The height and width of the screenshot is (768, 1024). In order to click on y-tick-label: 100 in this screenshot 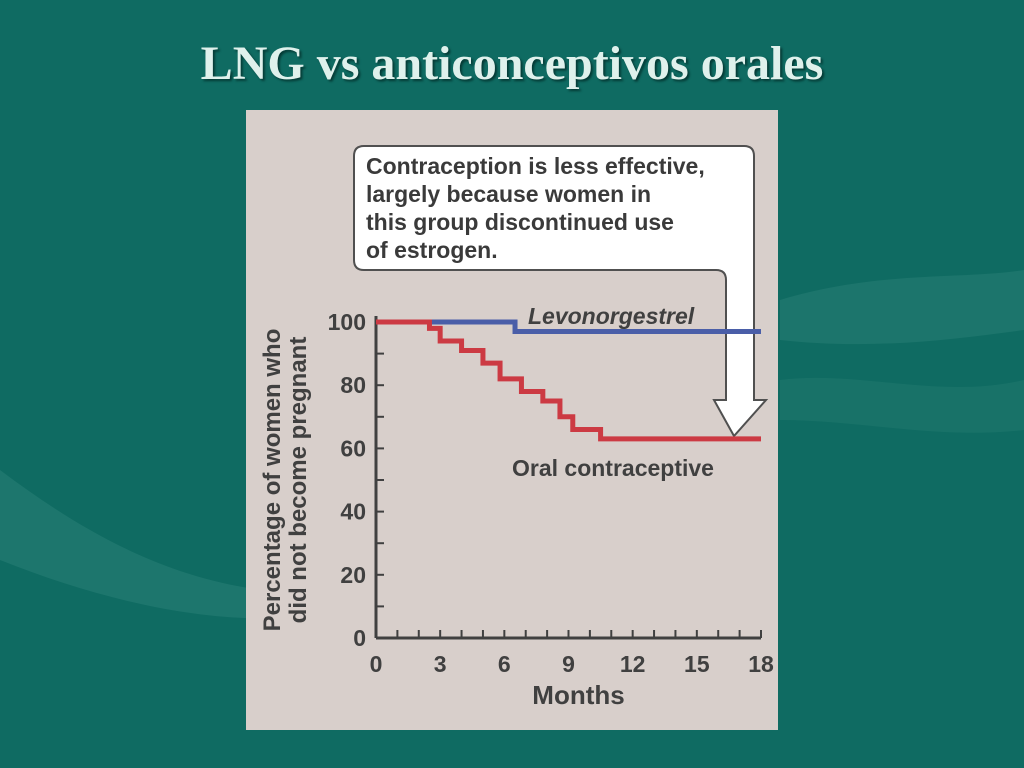, I will do `click(347, 322)`.